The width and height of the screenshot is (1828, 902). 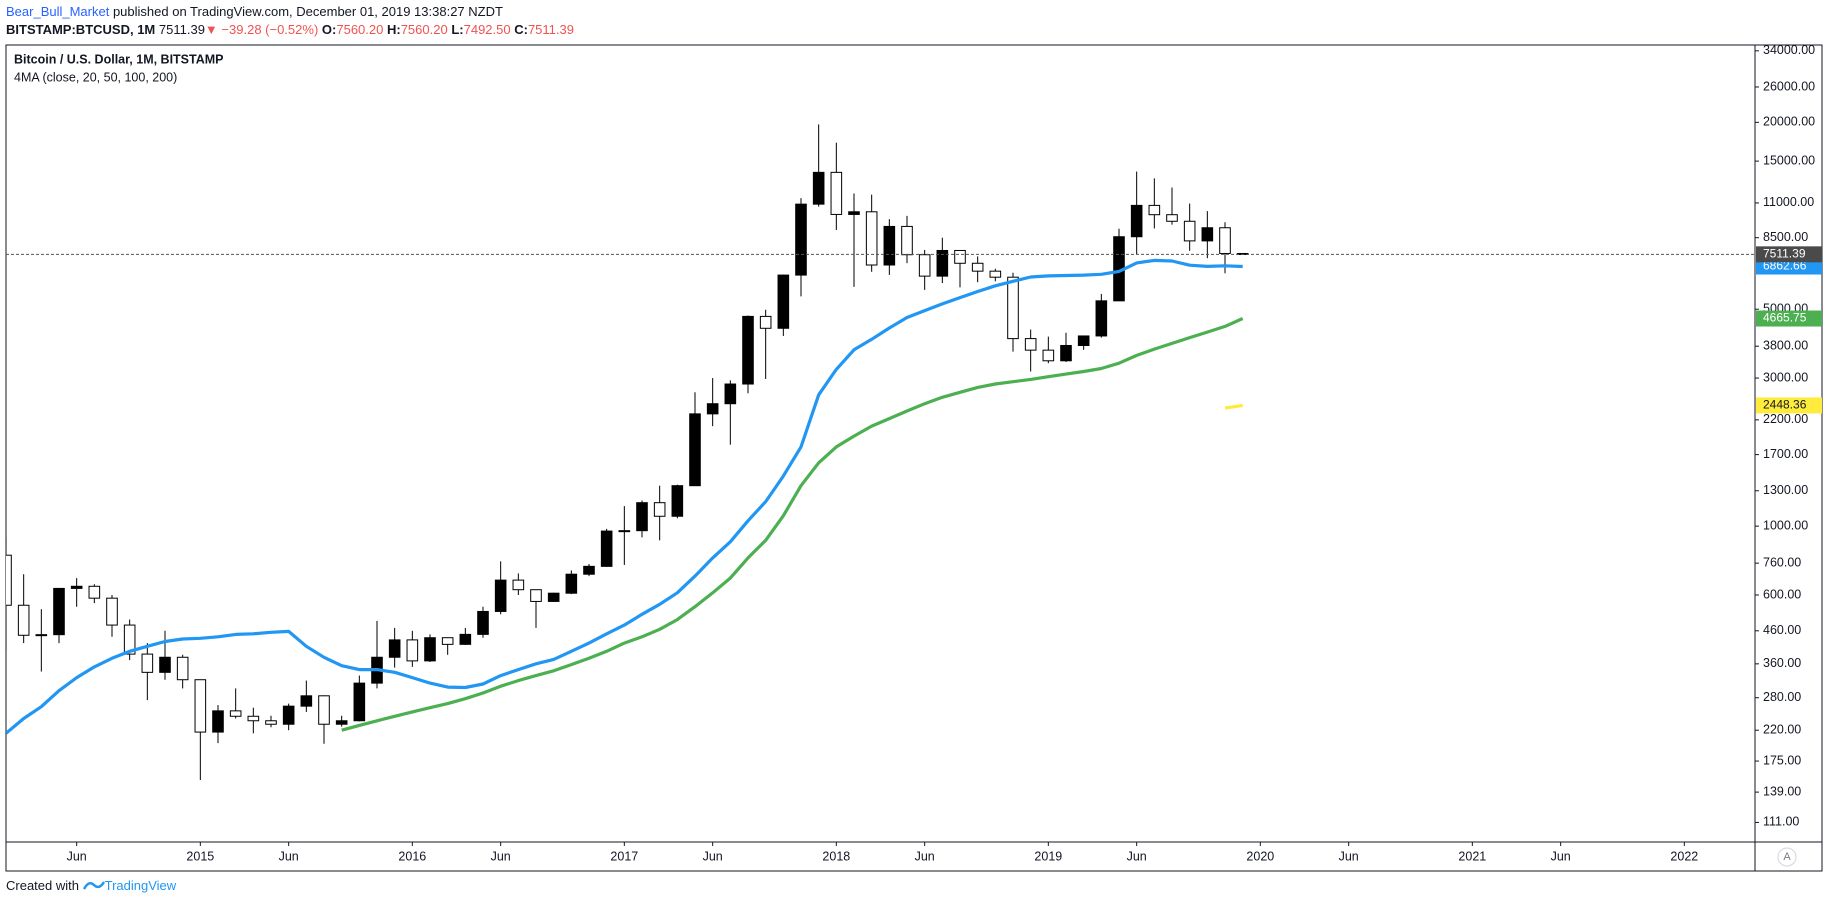 What do you see at coordinates (1782, 663) in the screenshot?
I see `y-tick-label: 360.00` at bounding box center [1782, 663].